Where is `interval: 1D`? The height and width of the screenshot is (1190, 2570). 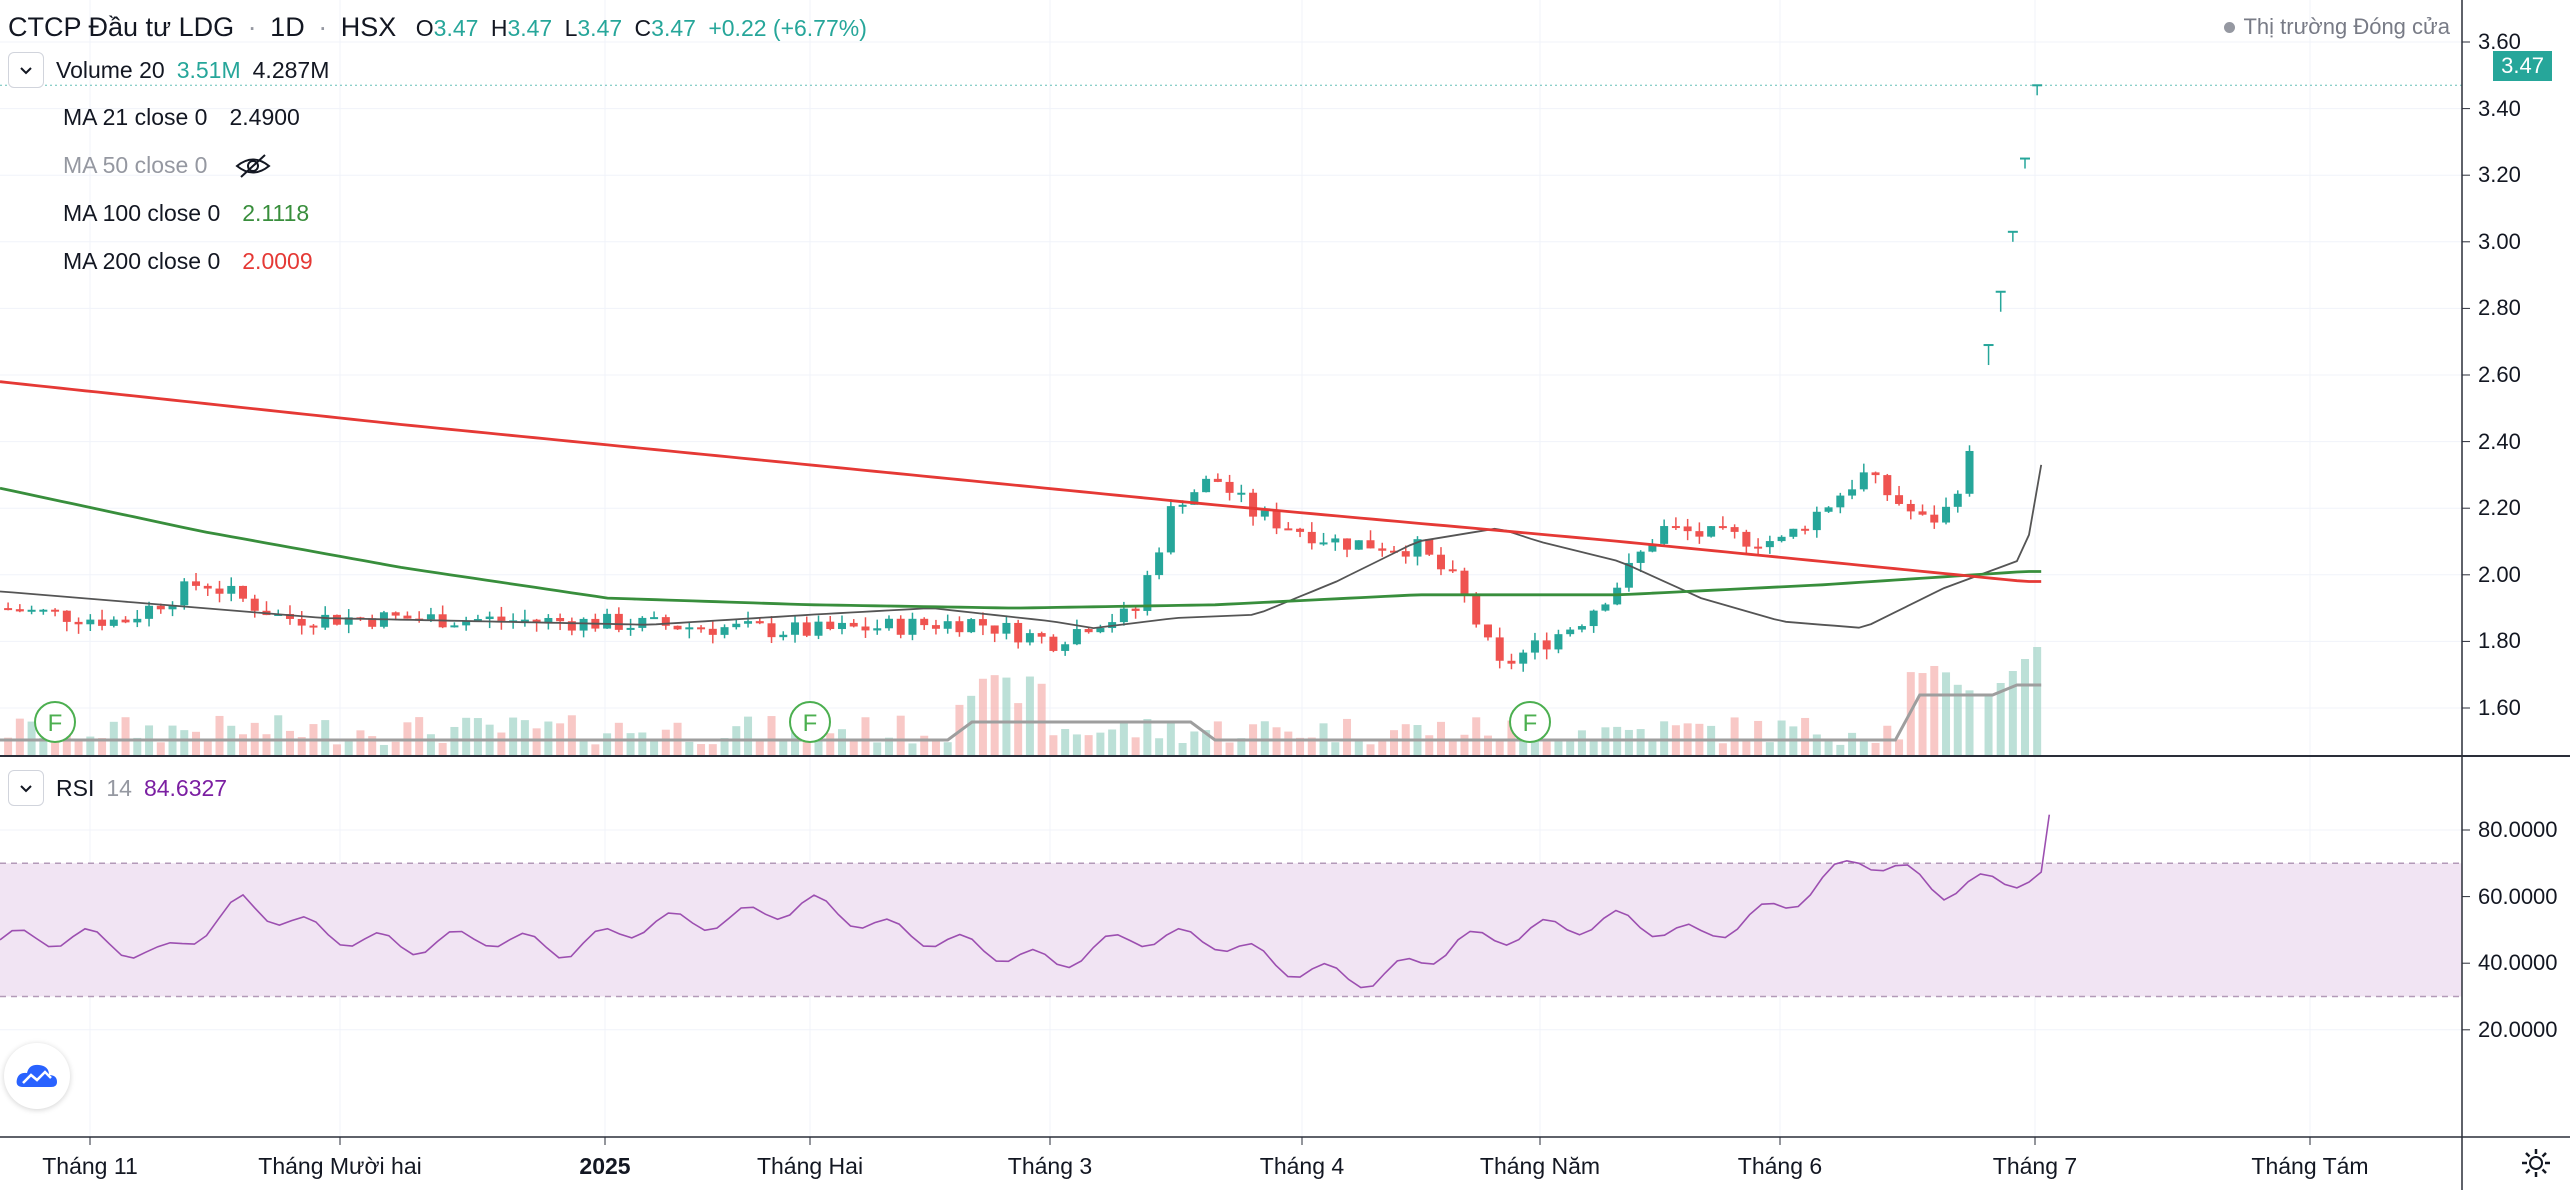 interval: 1D is located at coordinates (287, 27).